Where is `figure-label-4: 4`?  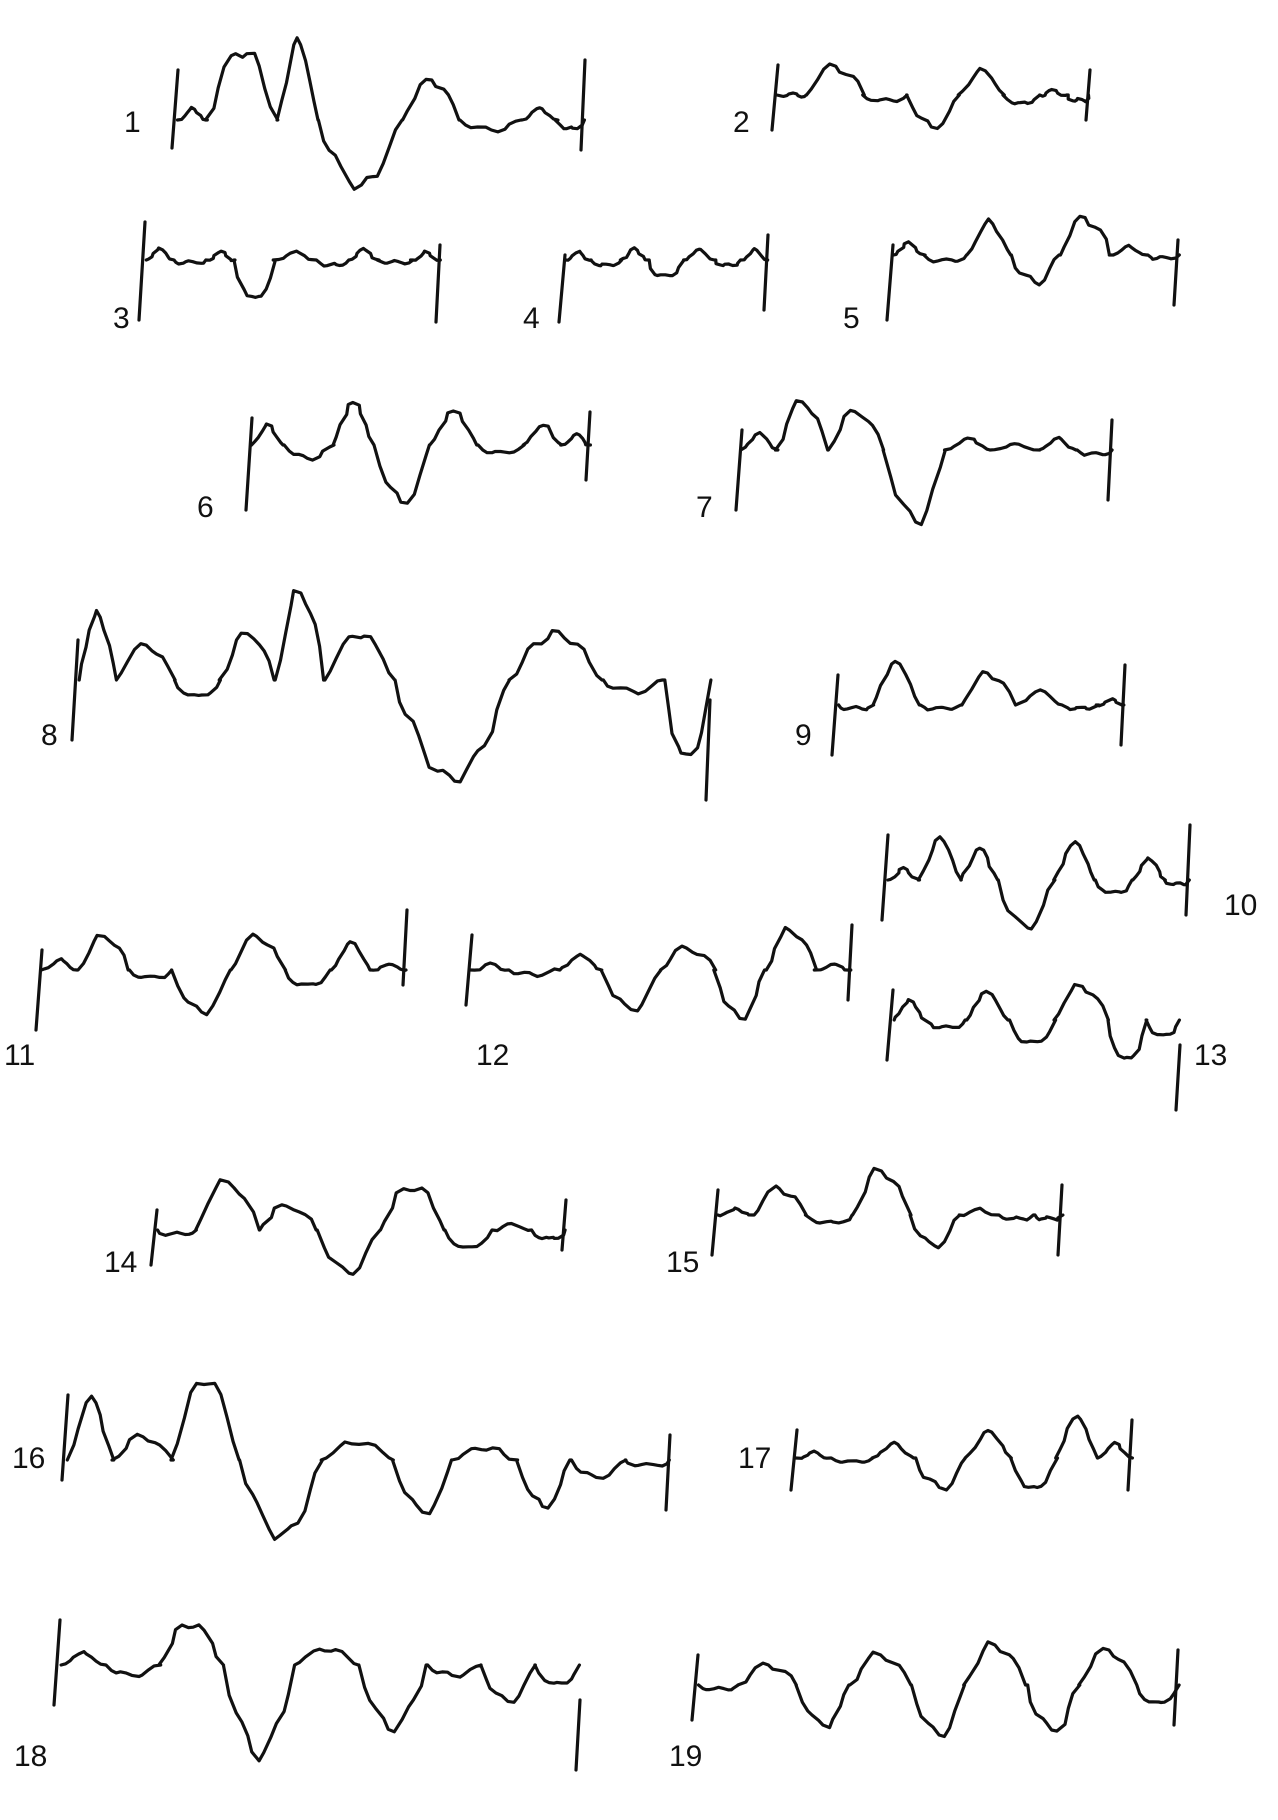 figure-label-4: 4 is located at coordinates (531, 318).